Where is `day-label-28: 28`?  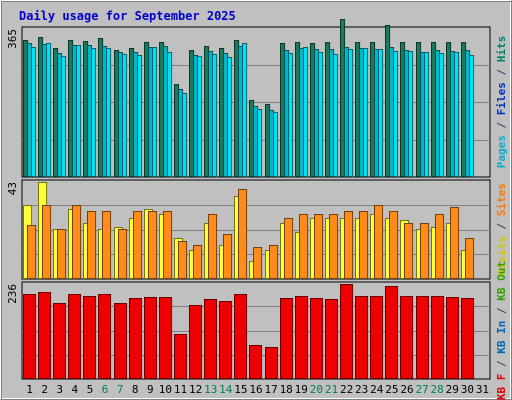 day-label-28: 28 is located at coordinates (437, 389).